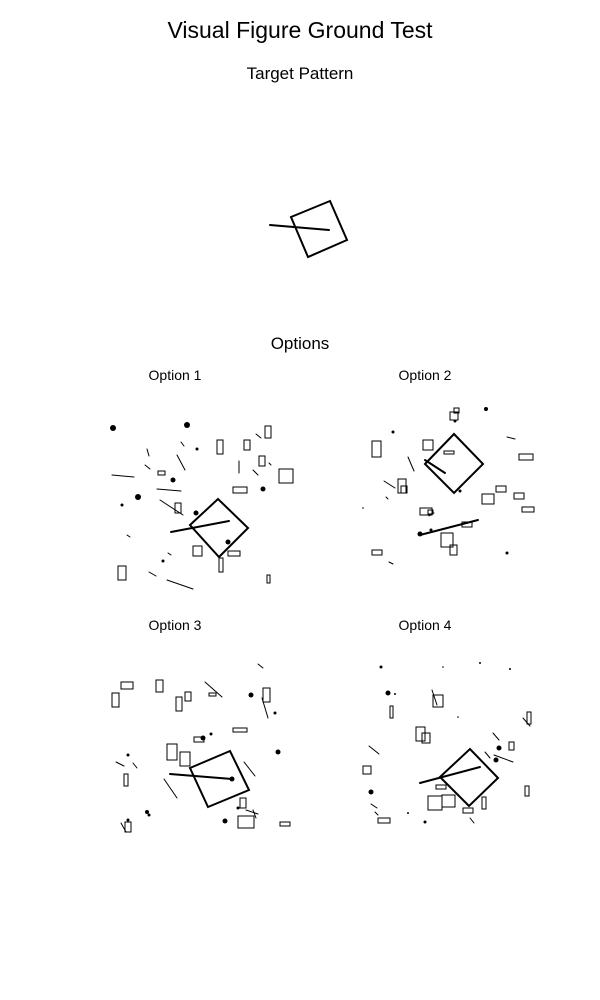 This screenshot has height=1000, width=600. I want to click on option-2-label: Option 2, so click(425, 375).